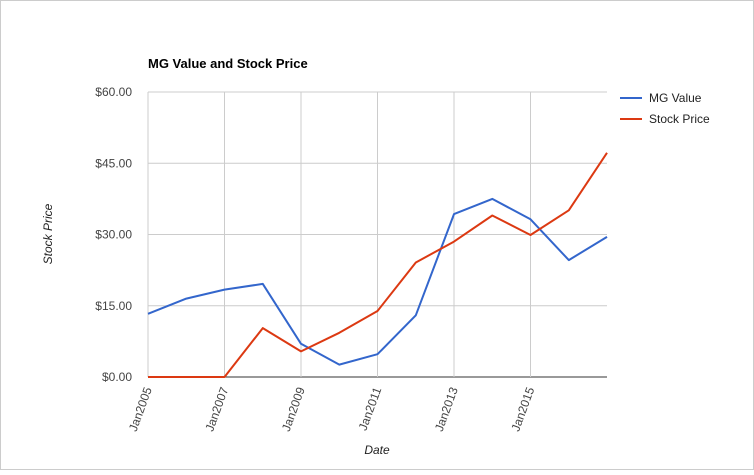 This screenshot has height=475, width=754. What do you see at coordinates (665, 108) in the screenshot?
I see `legend: MG Value Stock Price` at bounding box center [665, 108].